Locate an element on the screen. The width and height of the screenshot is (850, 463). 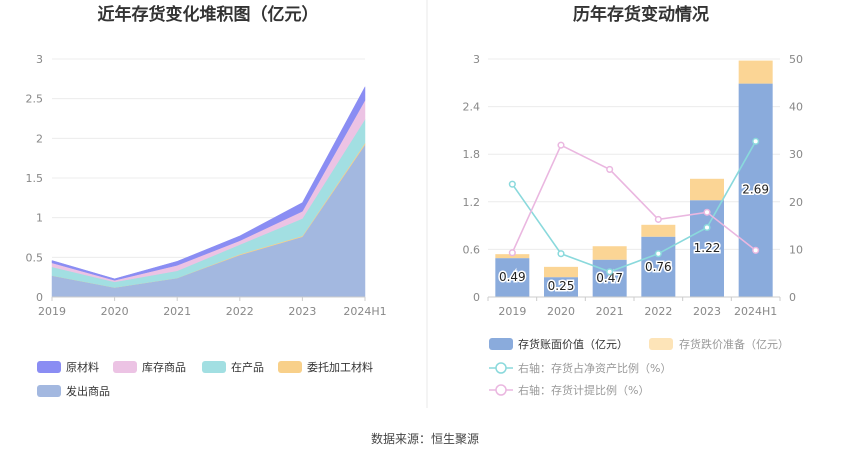
bar-value-label: 2.69 is located at coordinates (755, 190).